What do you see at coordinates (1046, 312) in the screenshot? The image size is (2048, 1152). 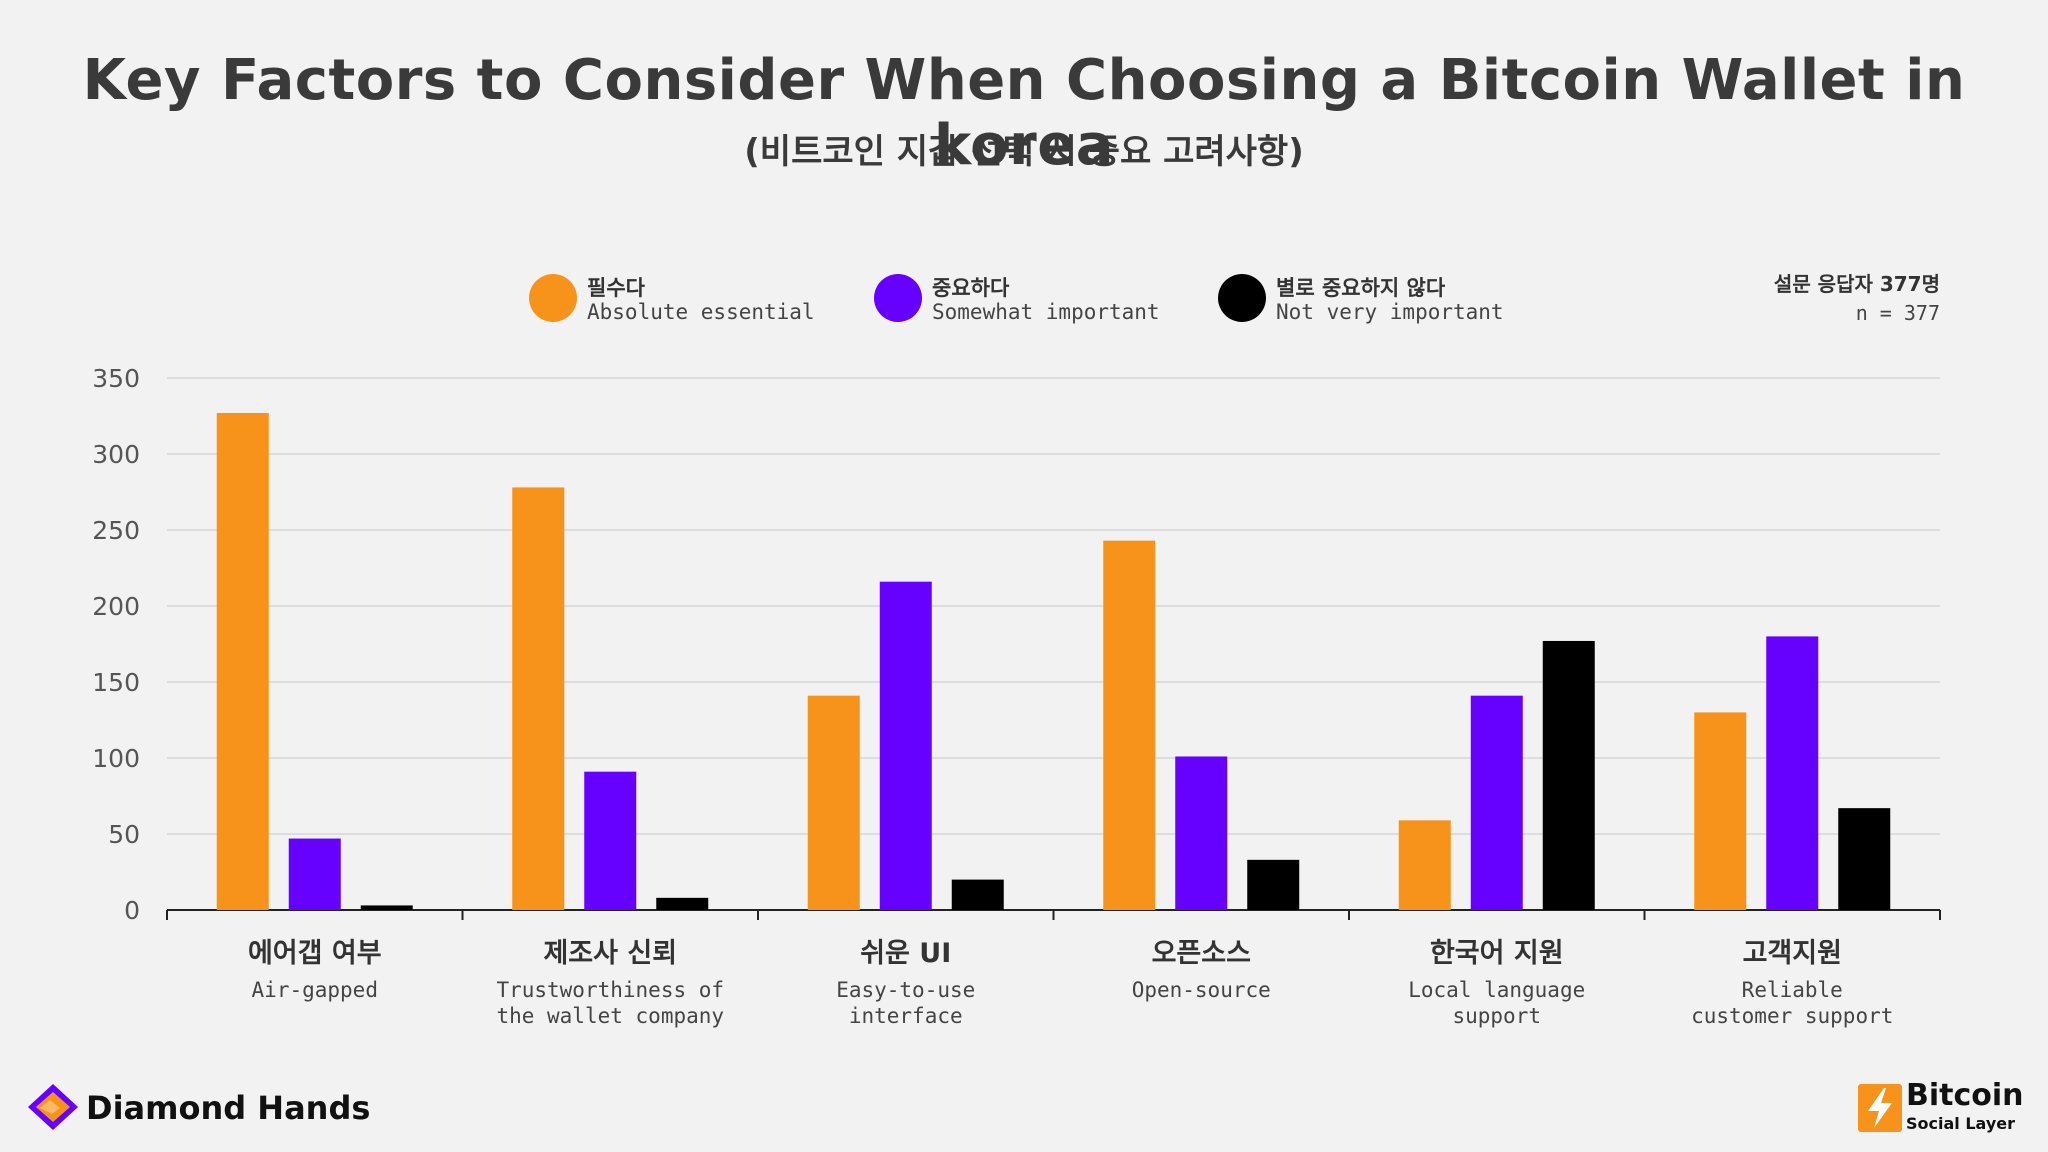 I see `legend-label-en: Somewhat important` at bounding box center [1046, 312].